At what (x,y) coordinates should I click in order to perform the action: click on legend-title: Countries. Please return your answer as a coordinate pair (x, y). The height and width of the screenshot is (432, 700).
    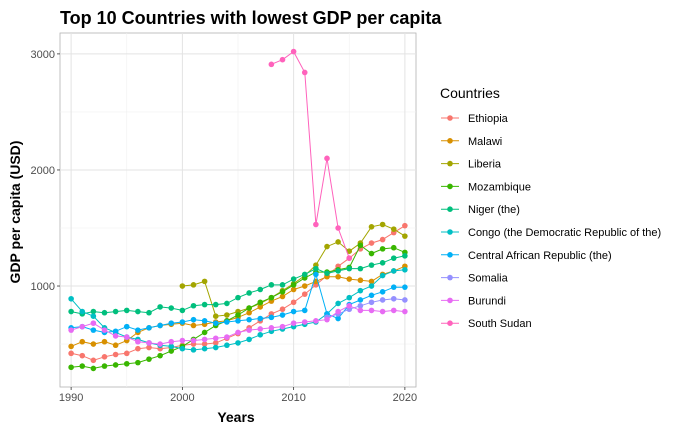
    Looking at the image, I should click on (470, 93).